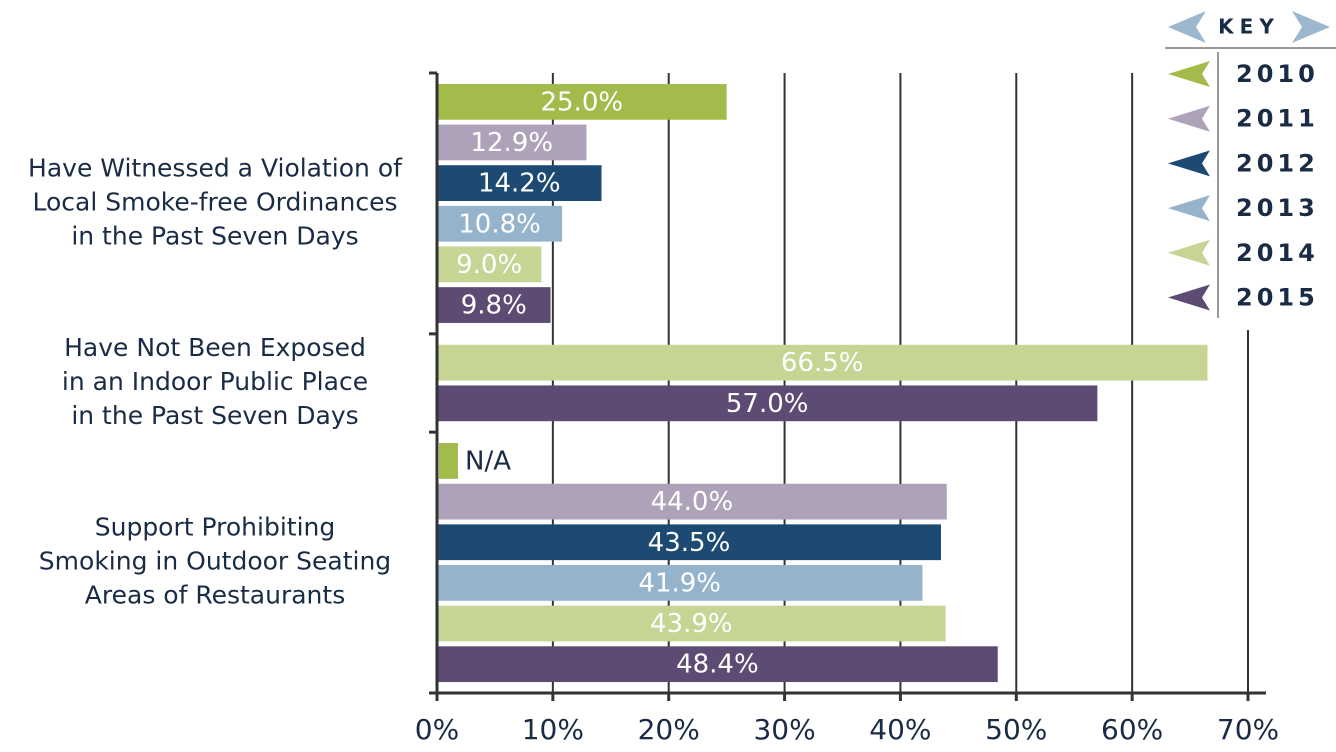 Image resolution: width=1336 pixels, height=752 pixels. I want to click on category-label: Have Not Been Exposed, so click(215, 347).